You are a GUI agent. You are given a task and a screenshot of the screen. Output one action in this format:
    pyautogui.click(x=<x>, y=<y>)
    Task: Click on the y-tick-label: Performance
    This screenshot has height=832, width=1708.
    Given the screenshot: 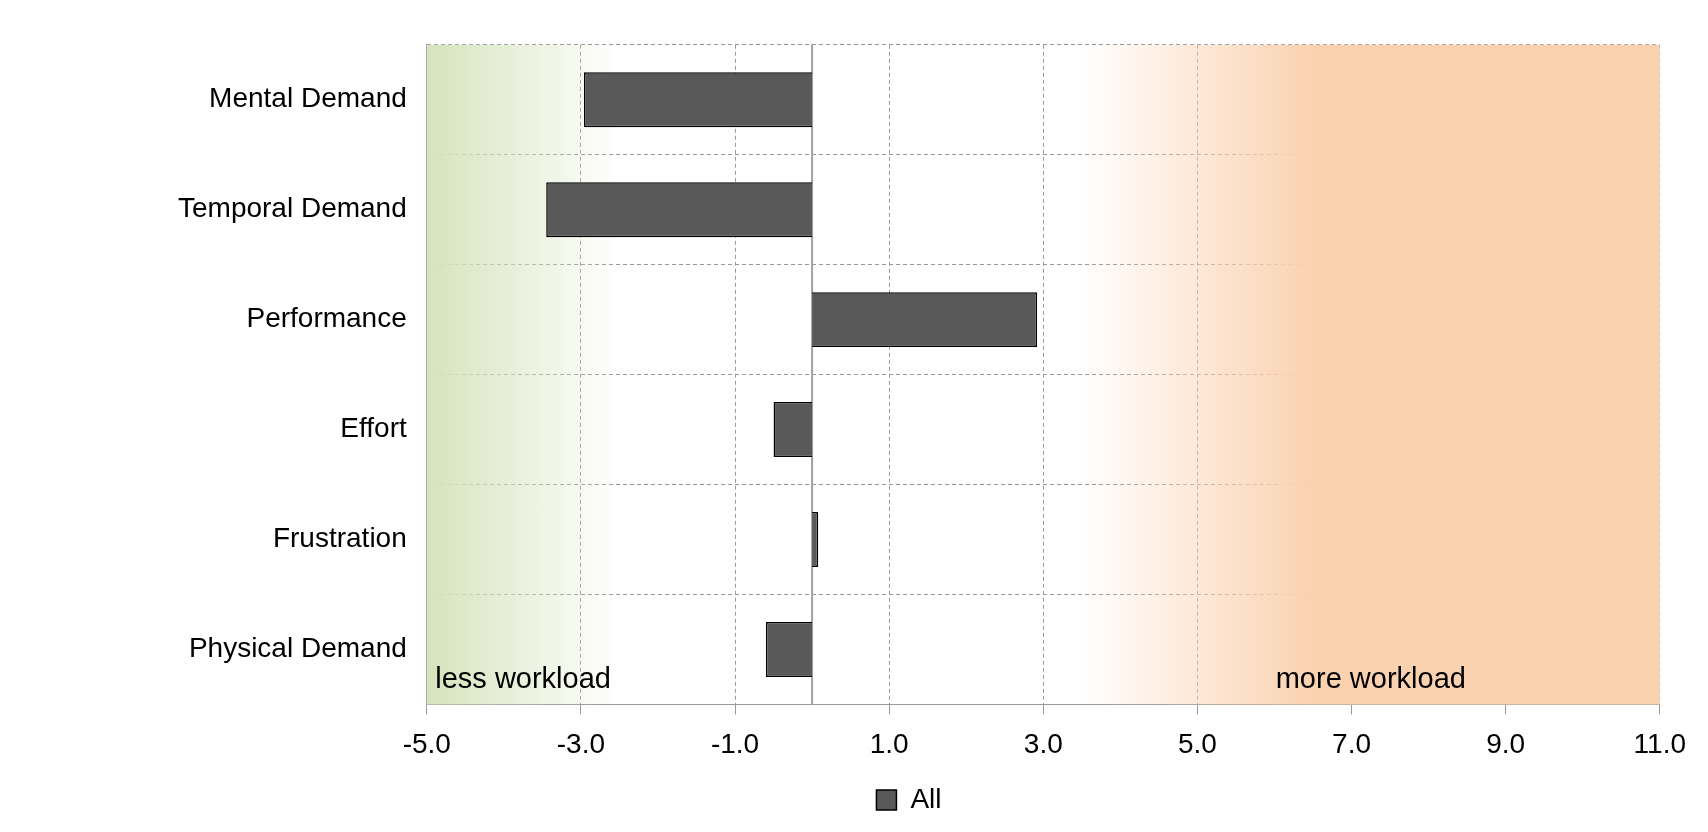 What is the action you would take?
    pyautogui.click(x=326, y=318)
    